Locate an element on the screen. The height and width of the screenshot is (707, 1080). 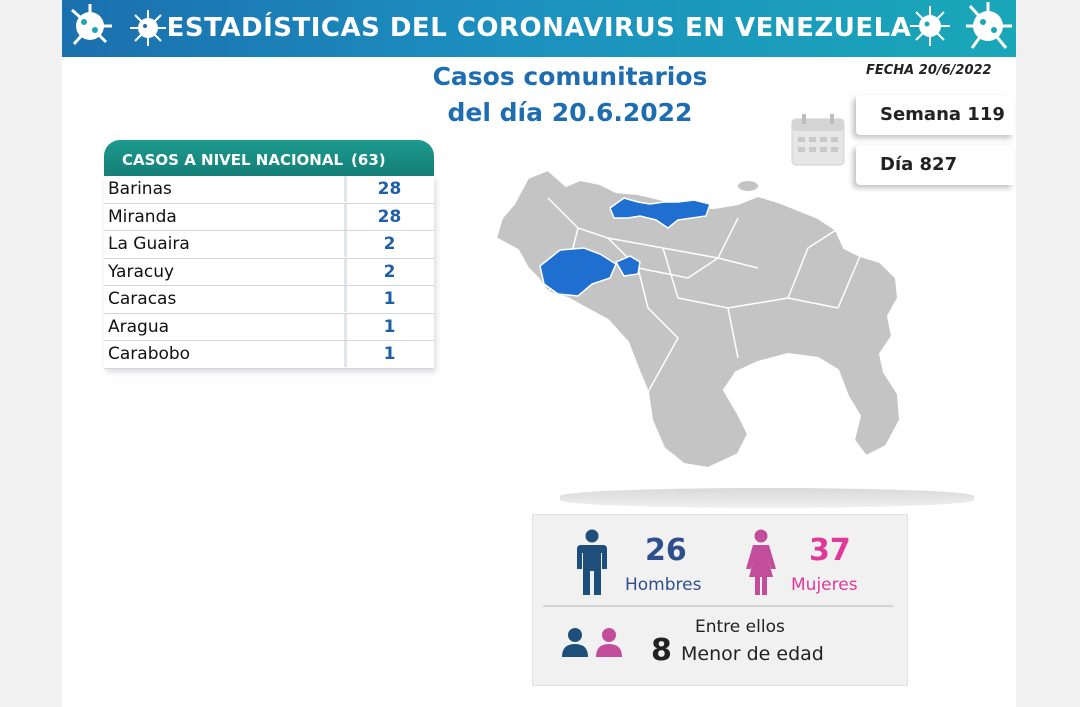
male-count: 26 is located at coordinates (666, 550).